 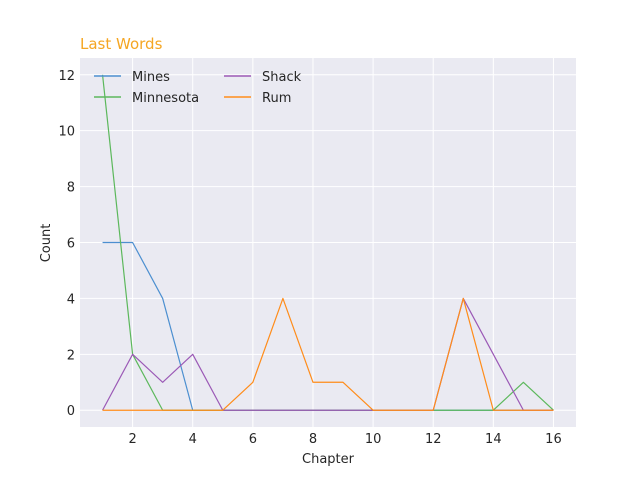 What do you see at coordinates (373, 439) in the screenshot?
I see `x-tick-label: 10` at bounding box center [373, 439].